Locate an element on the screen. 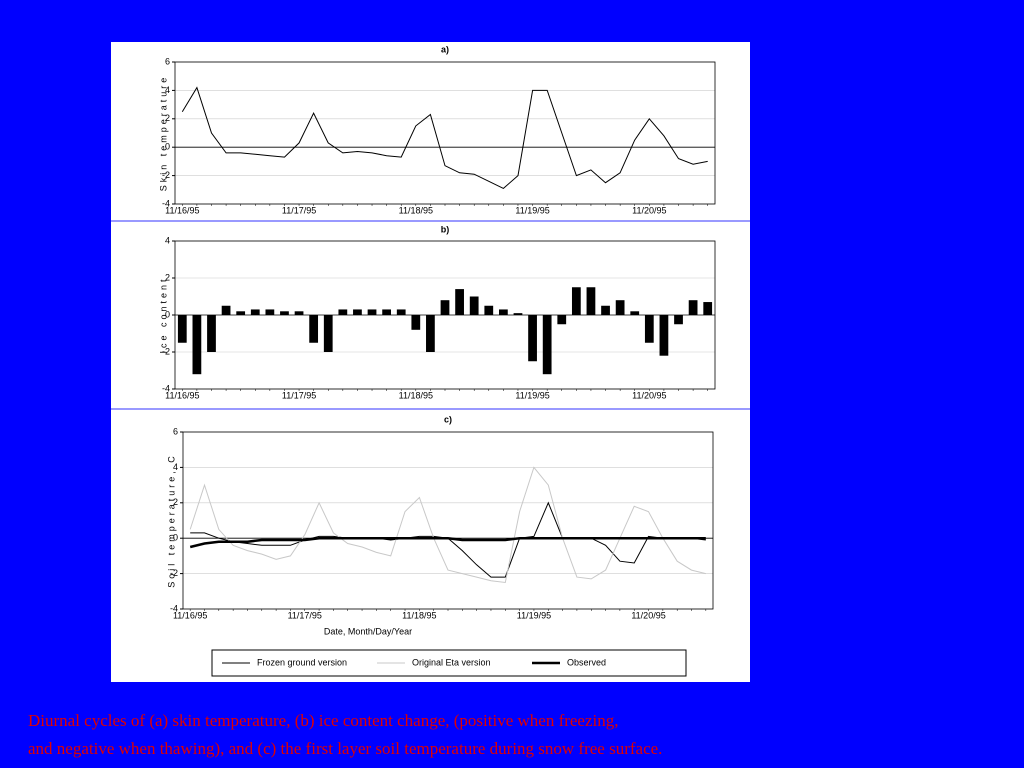 The height and width of the screenshot is (768, 1024). y-axis-label: Ice content is located at coordinates (163, 314).